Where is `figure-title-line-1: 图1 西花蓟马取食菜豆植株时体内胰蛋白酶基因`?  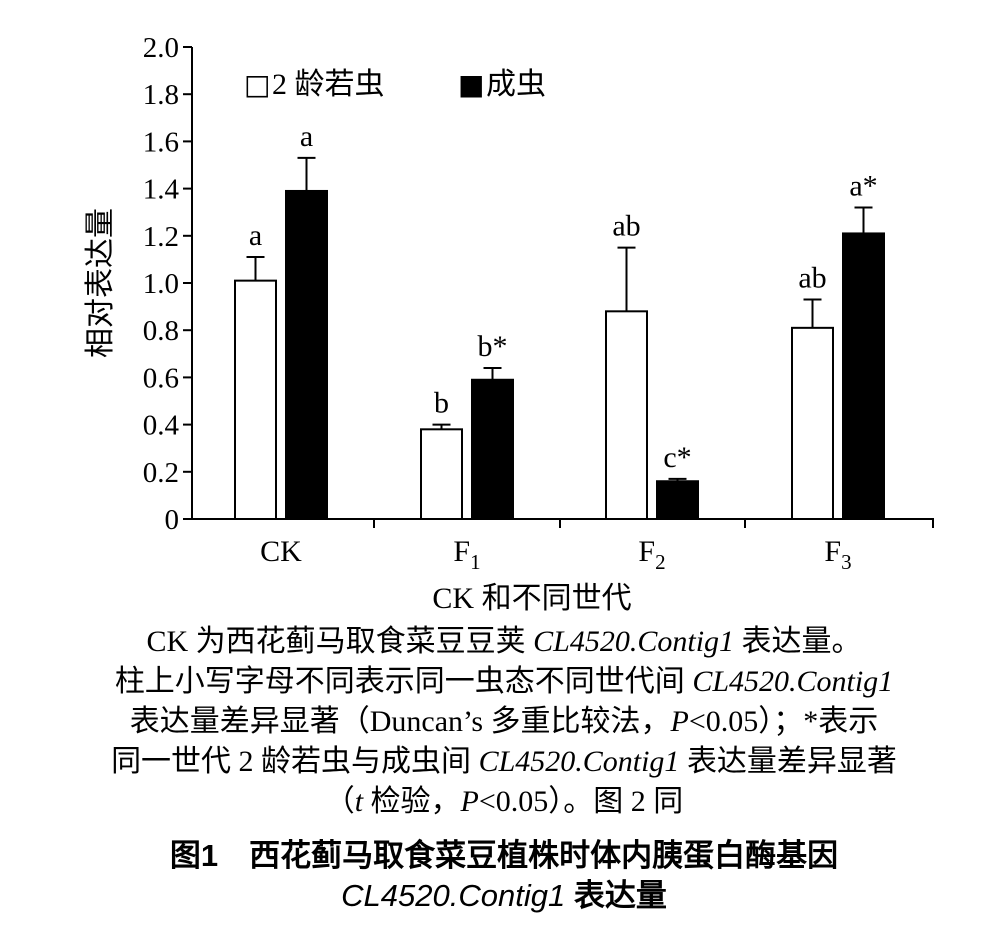
figure-title-line-1: 图1 西花蓟马取食菜豆植株时体内胰蛋白酶基因 is located at coordinates (504, 855).